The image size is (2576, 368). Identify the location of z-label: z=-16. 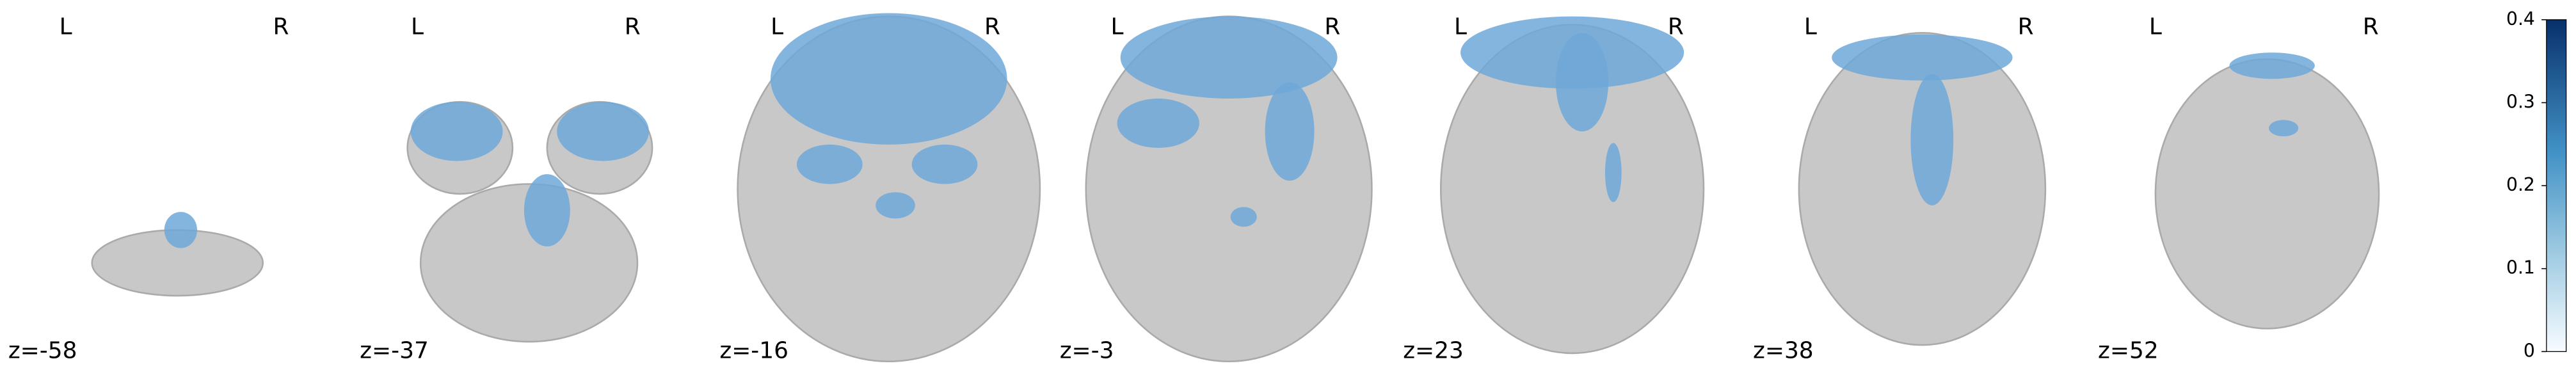
(753, 350).